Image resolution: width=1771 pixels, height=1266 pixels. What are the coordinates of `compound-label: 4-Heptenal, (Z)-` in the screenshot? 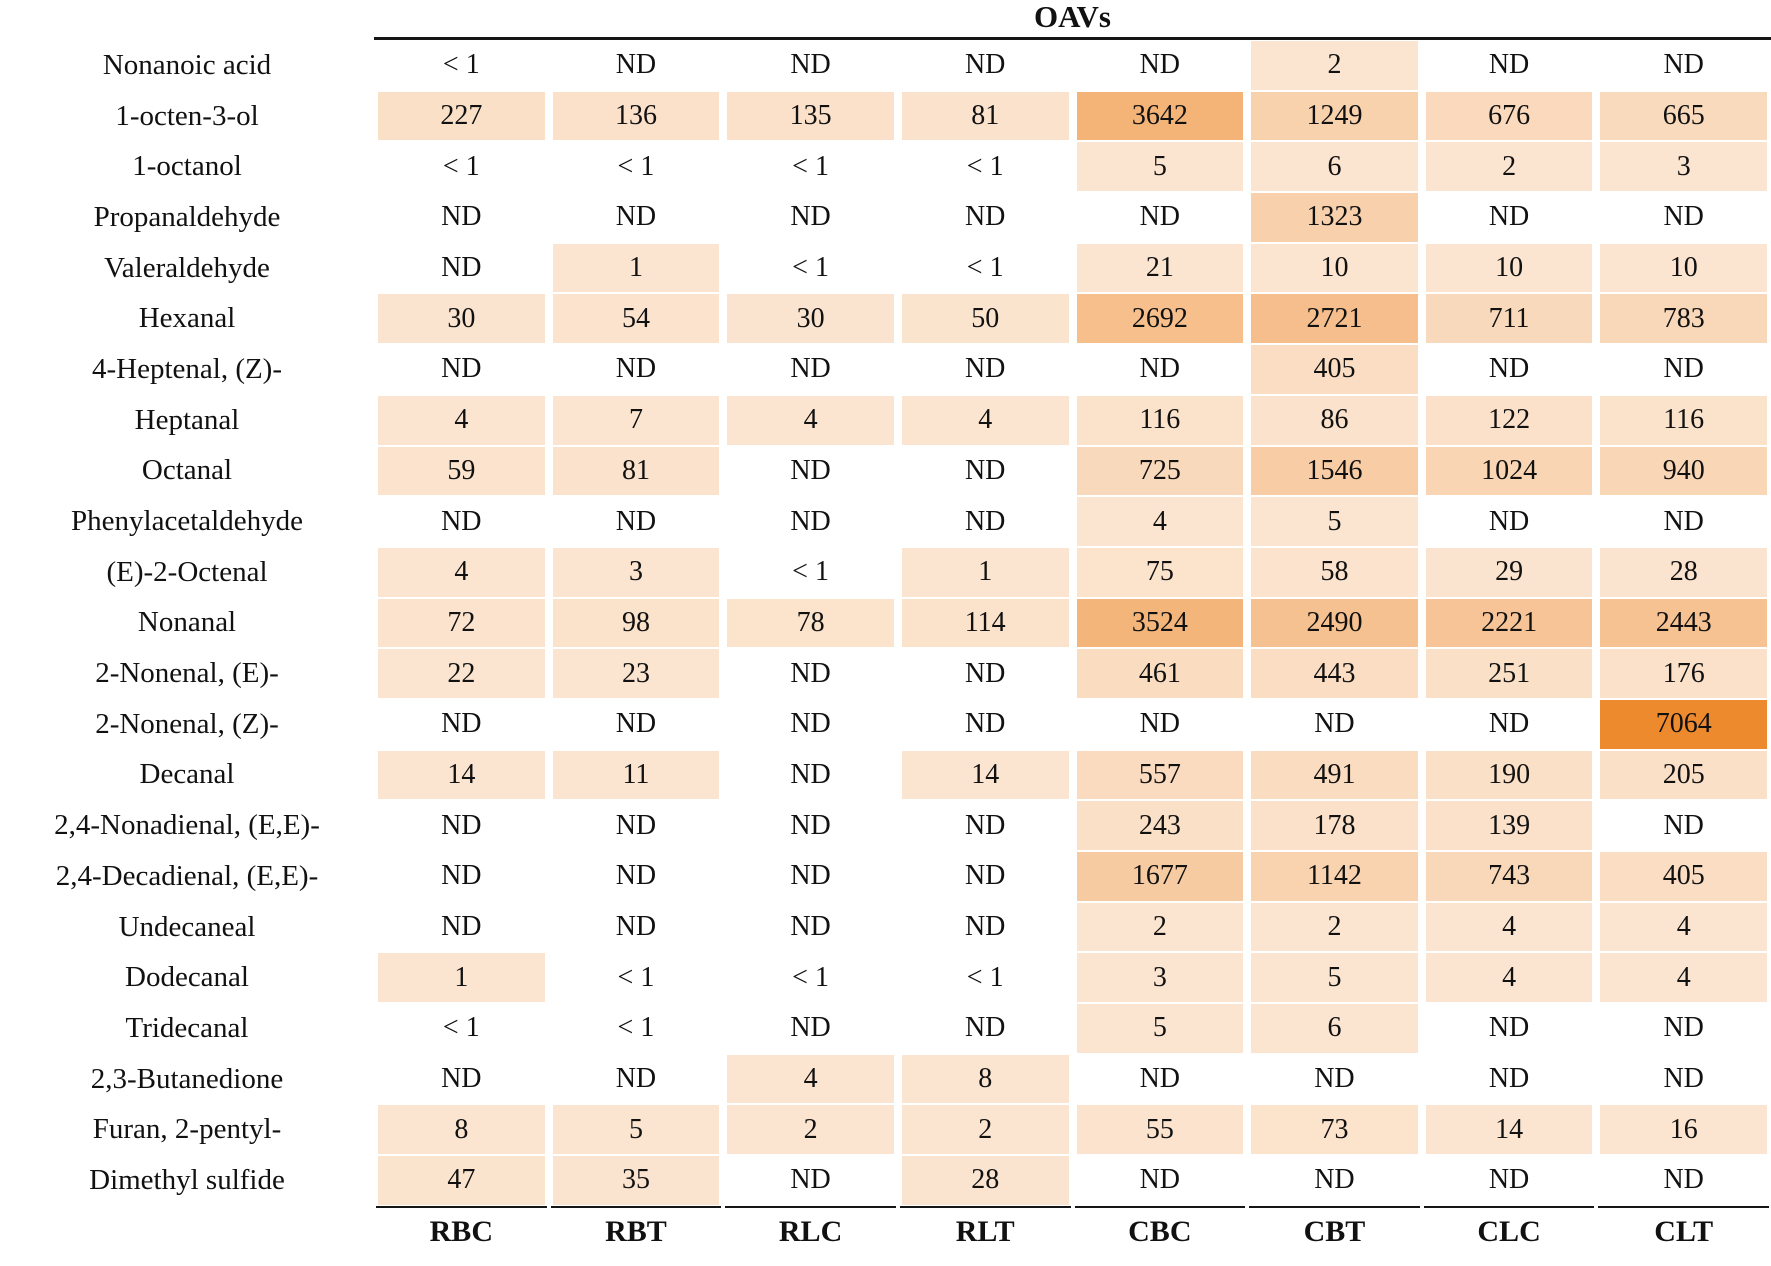 It's located at (186, 368).